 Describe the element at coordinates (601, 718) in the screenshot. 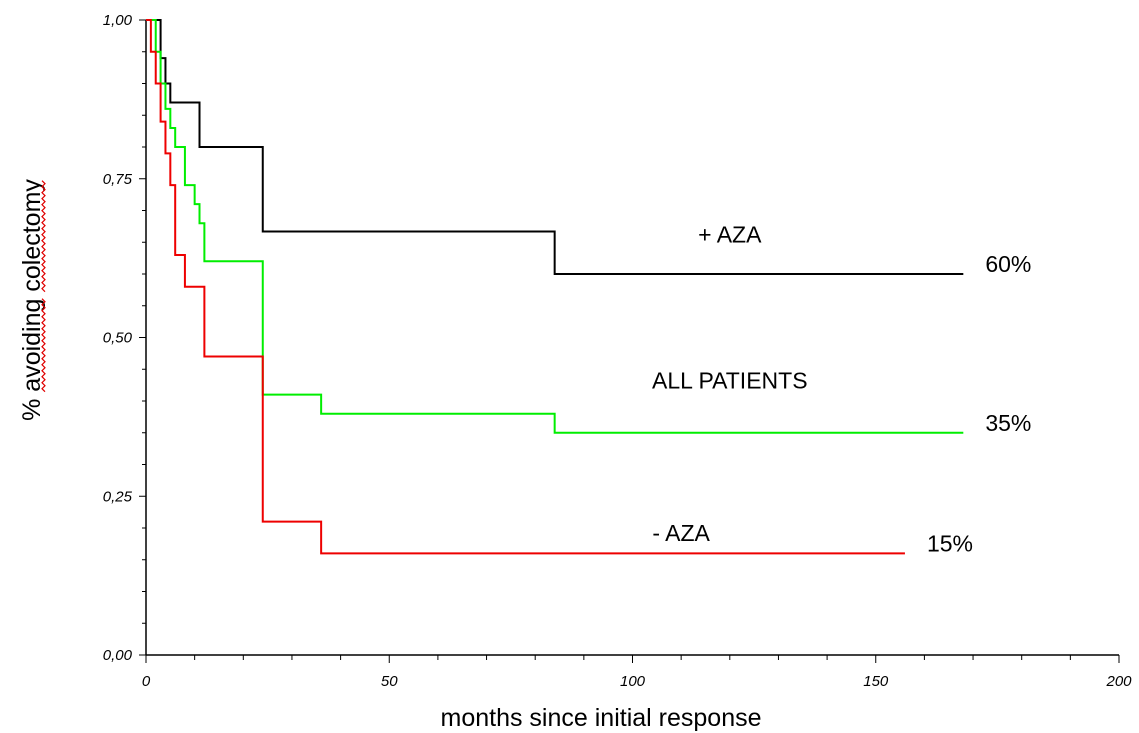

I see `x-axis-title: months since initial response` at that location.